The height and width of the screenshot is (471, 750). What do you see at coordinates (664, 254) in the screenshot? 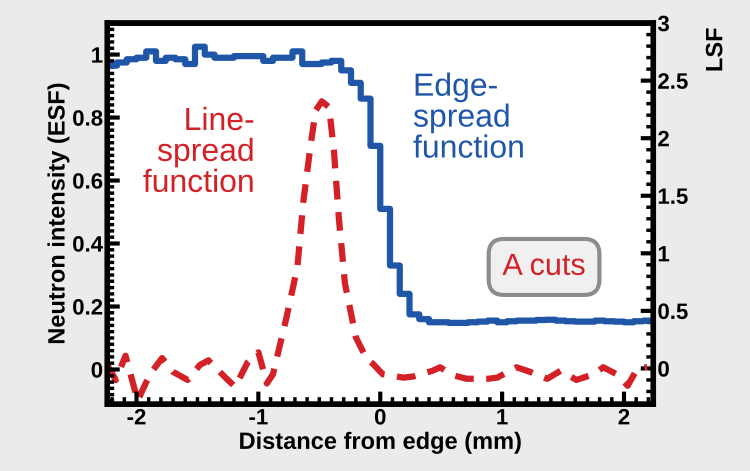
I see `y2-tick-label: 1` at bounding box center [664, 254].